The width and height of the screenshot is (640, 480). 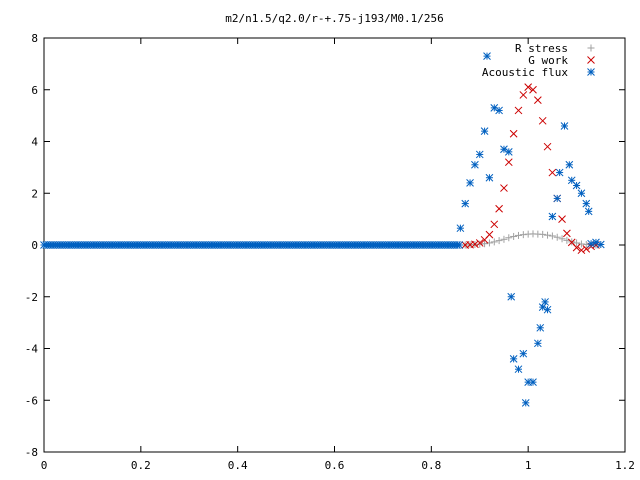 What do you see at coordinates (431, 465) in the screenshot?
I see `x-tick-label: 0.8` at bounding box center [431, 465].